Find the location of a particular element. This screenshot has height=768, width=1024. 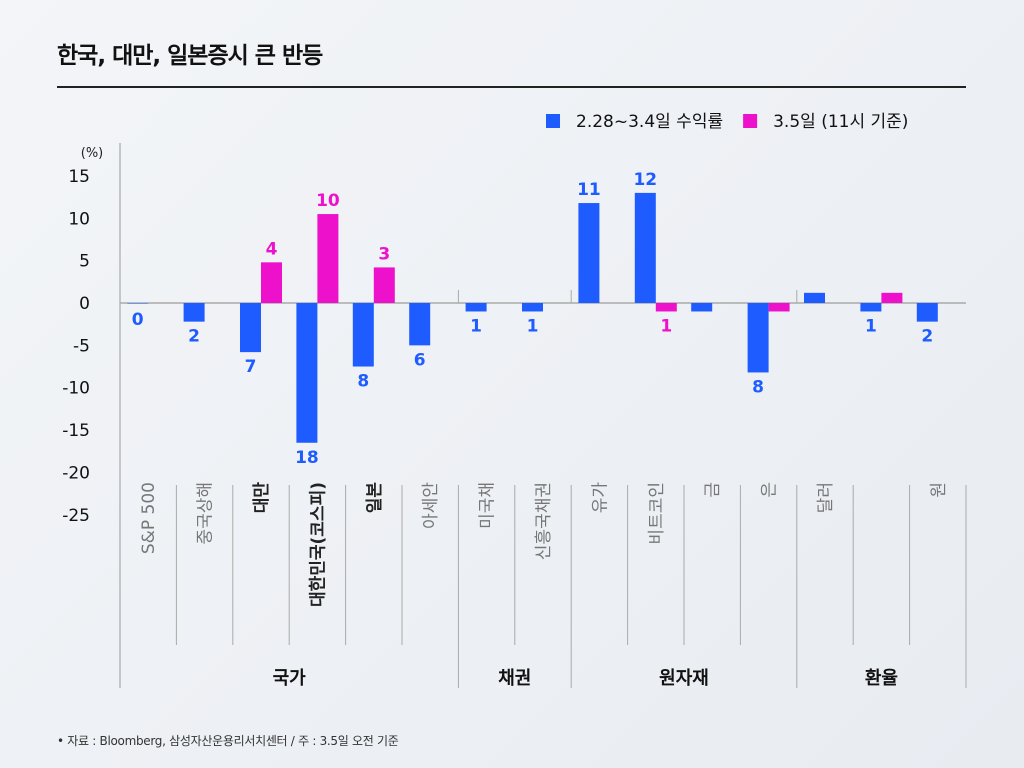

category-label: 신흥국채권 is located at coordinates (544, 521).